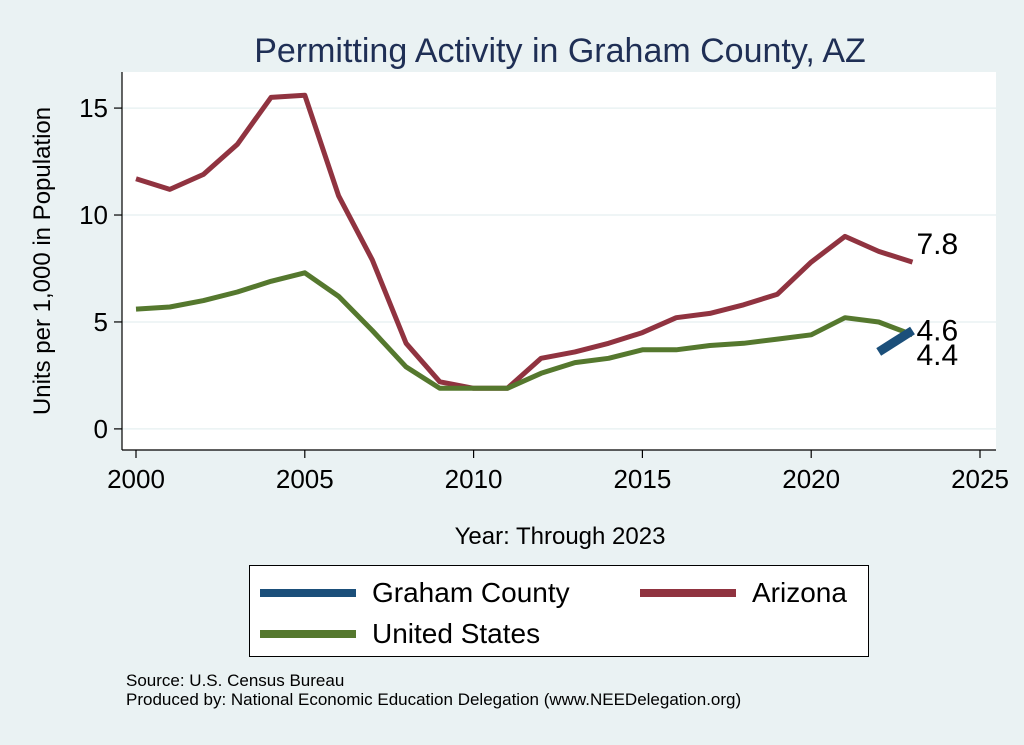 This screenshot has width=1024, height=745. I want to click on end-labels: 4.6 7.8 4.4, so click(937, 300).